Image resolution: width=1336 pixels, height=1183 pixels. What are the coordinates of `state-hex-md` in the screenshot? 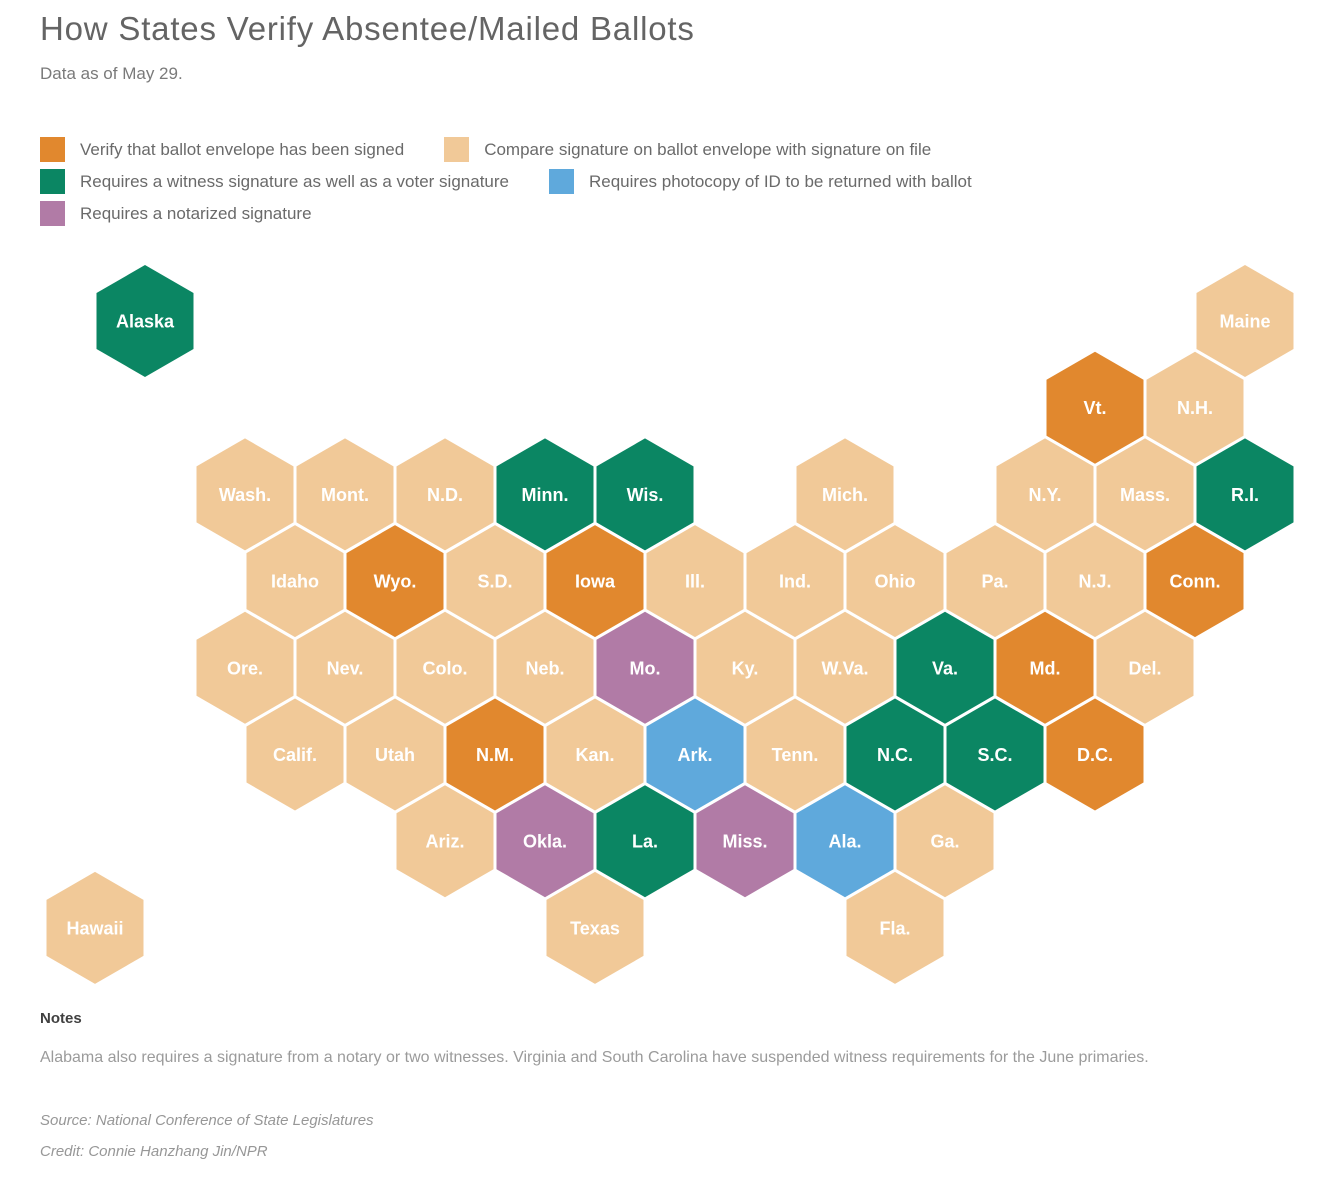 It's located at (1045, 667).